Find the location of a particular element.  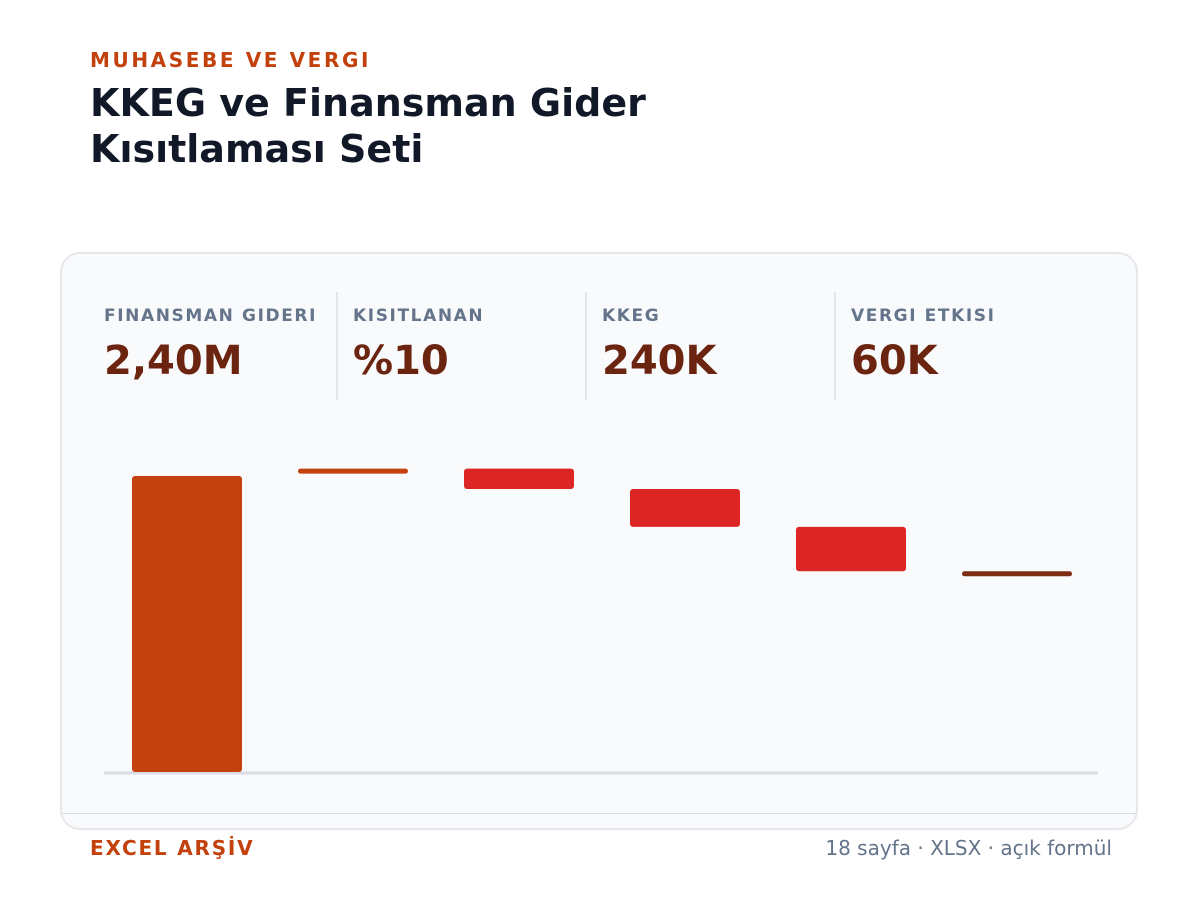

kpi-value: %10 is located at coordinates (401, 361).